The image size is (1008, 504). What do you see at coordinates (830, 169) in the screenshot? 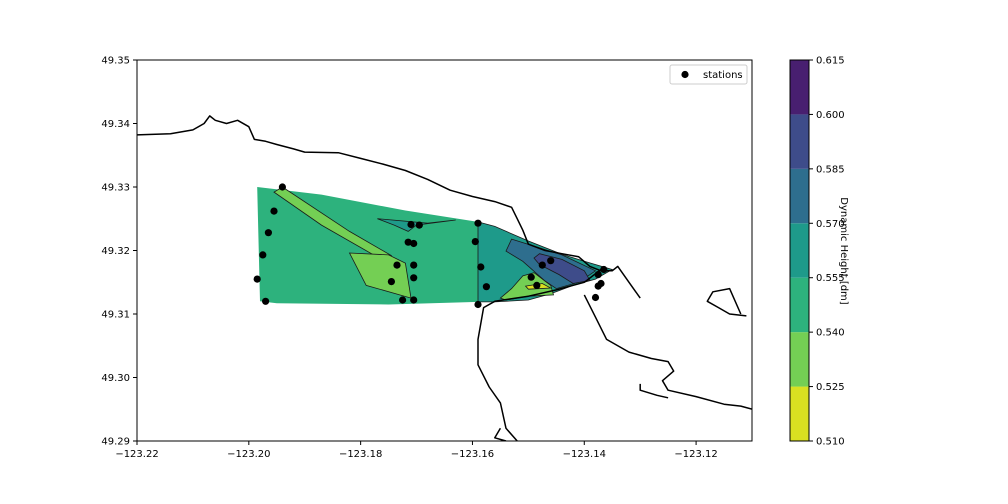
I see `colorbar-tick-label: 0.585` at bounding box center [830, 169].